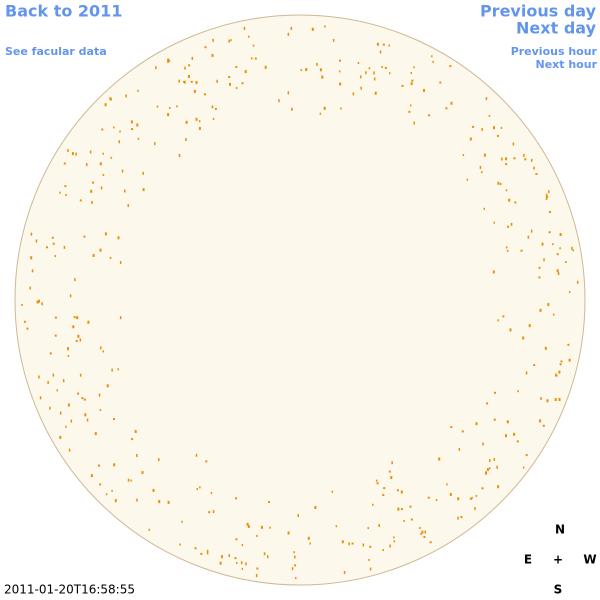 This screenshot has width=600, height=600. Describe the element at coordinates (538, 11) in the screenshot. I see `previous-day-link: Previous day` at that location.